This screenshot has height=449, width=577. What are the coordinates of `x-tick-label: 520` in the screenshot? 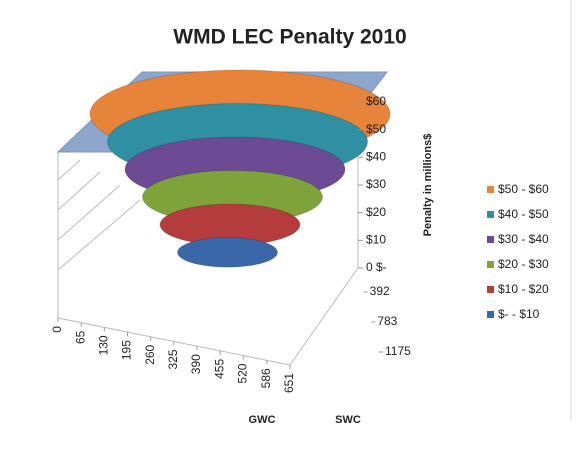 It's located at (242, 373).